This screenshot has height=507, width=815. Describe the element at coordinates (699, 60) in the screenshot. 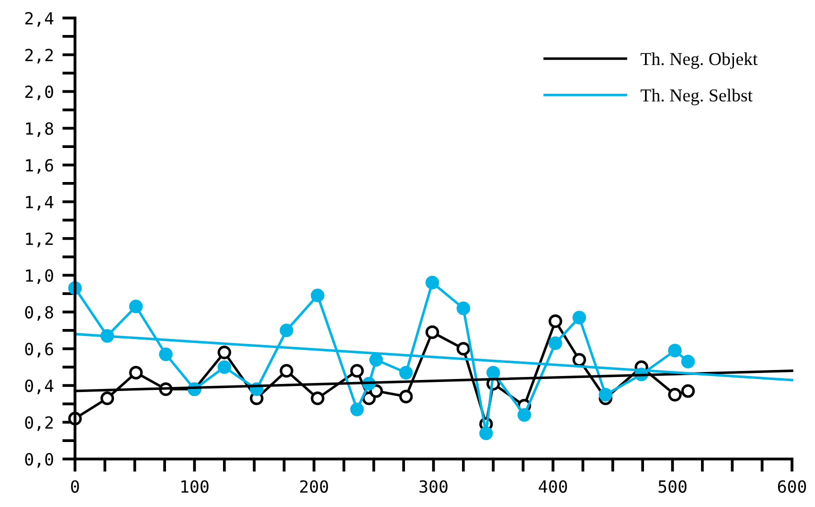

I see `legend-label: Th. Neg. Objekt` at that location.